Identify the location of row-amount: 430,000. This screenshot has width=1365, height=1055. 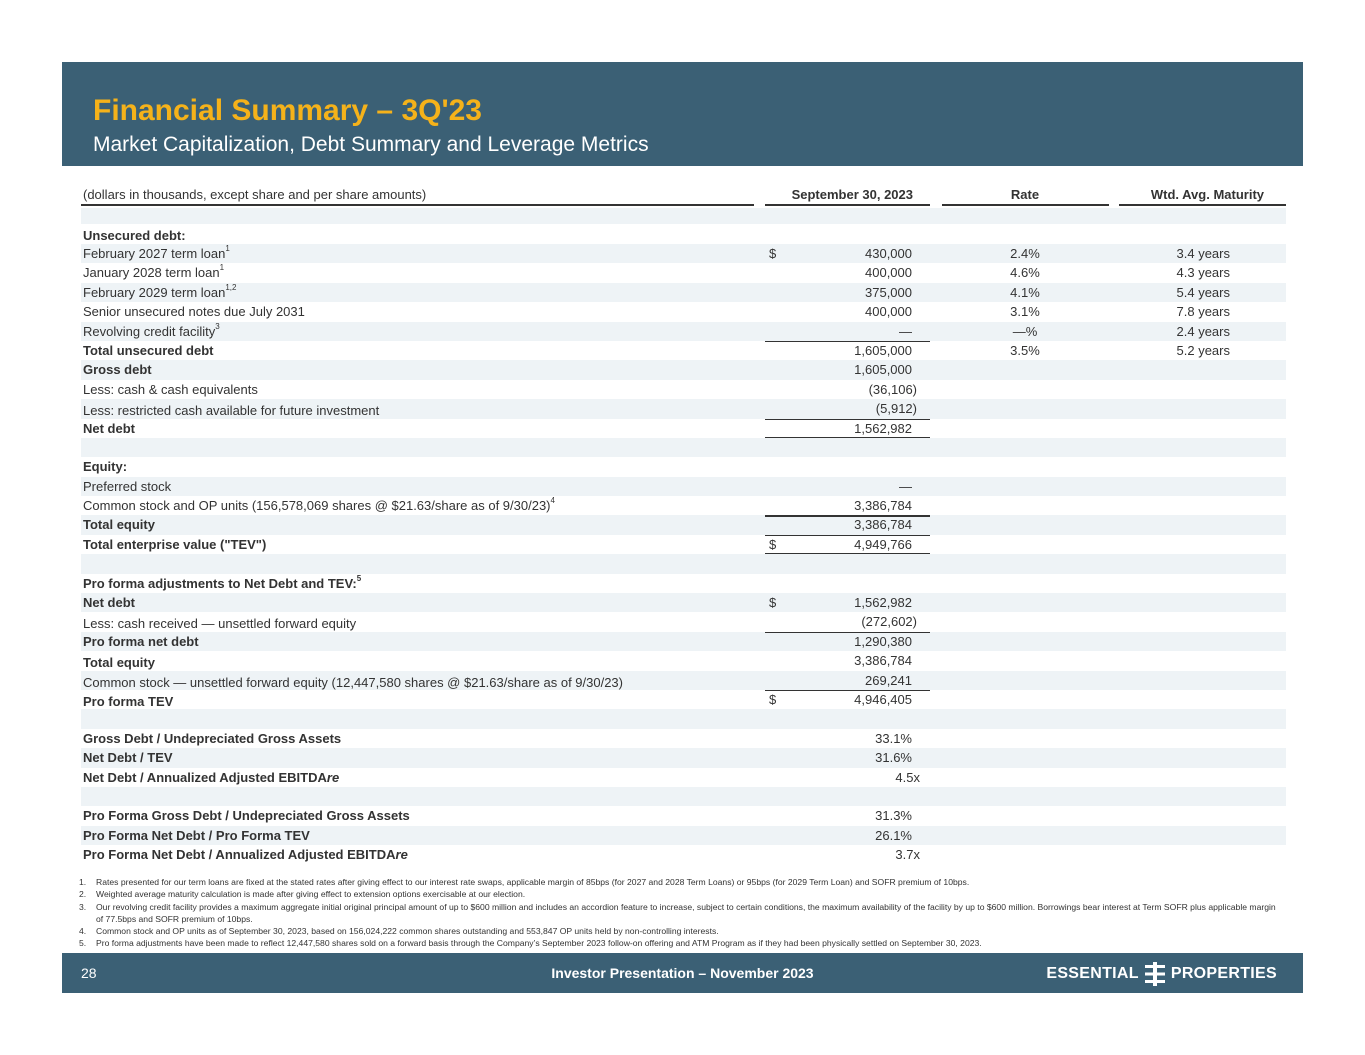
(888, 253).